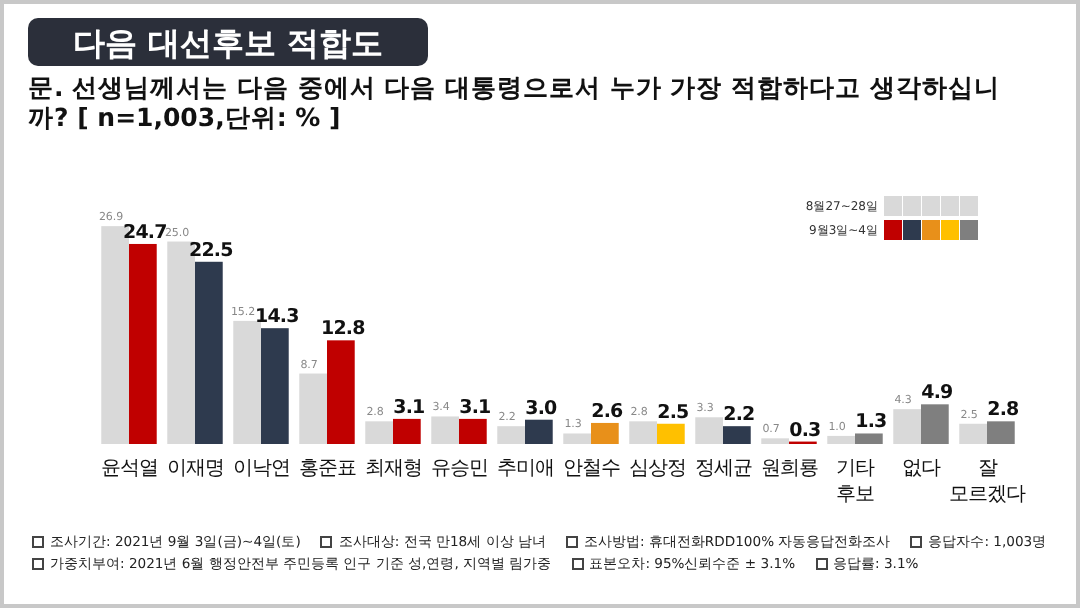  Describe the element at coordinates (871, 422) in the screenshot. I see `data-label: 1.3` at that location.